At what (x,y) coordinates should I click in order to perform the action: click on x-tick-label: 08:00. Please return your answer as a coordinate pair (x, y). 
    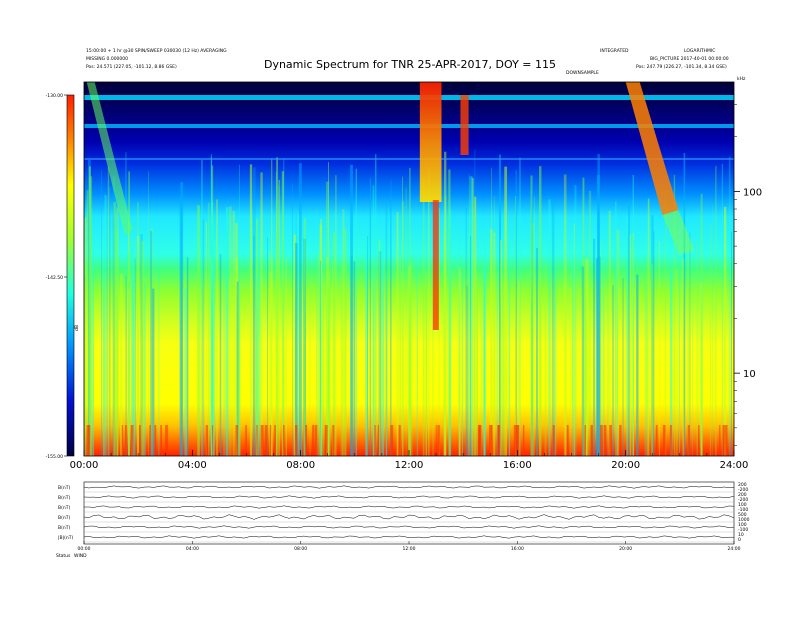
    Looking at the image, I should click on (300, 465).